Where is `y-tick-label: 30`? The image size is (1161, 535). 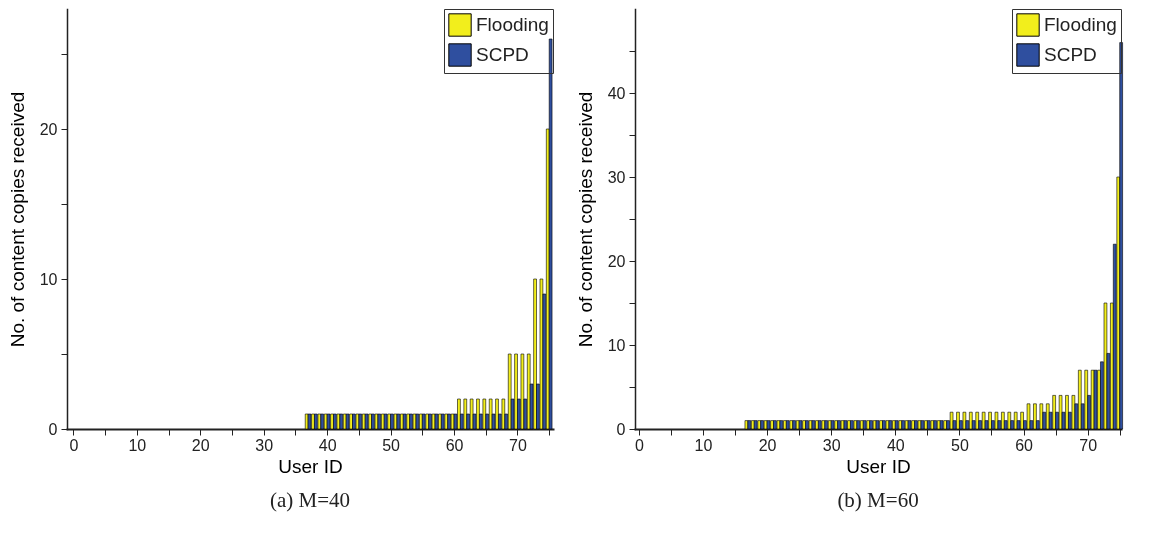
y-tick-label: 30 is located at coordinates (616, 177).